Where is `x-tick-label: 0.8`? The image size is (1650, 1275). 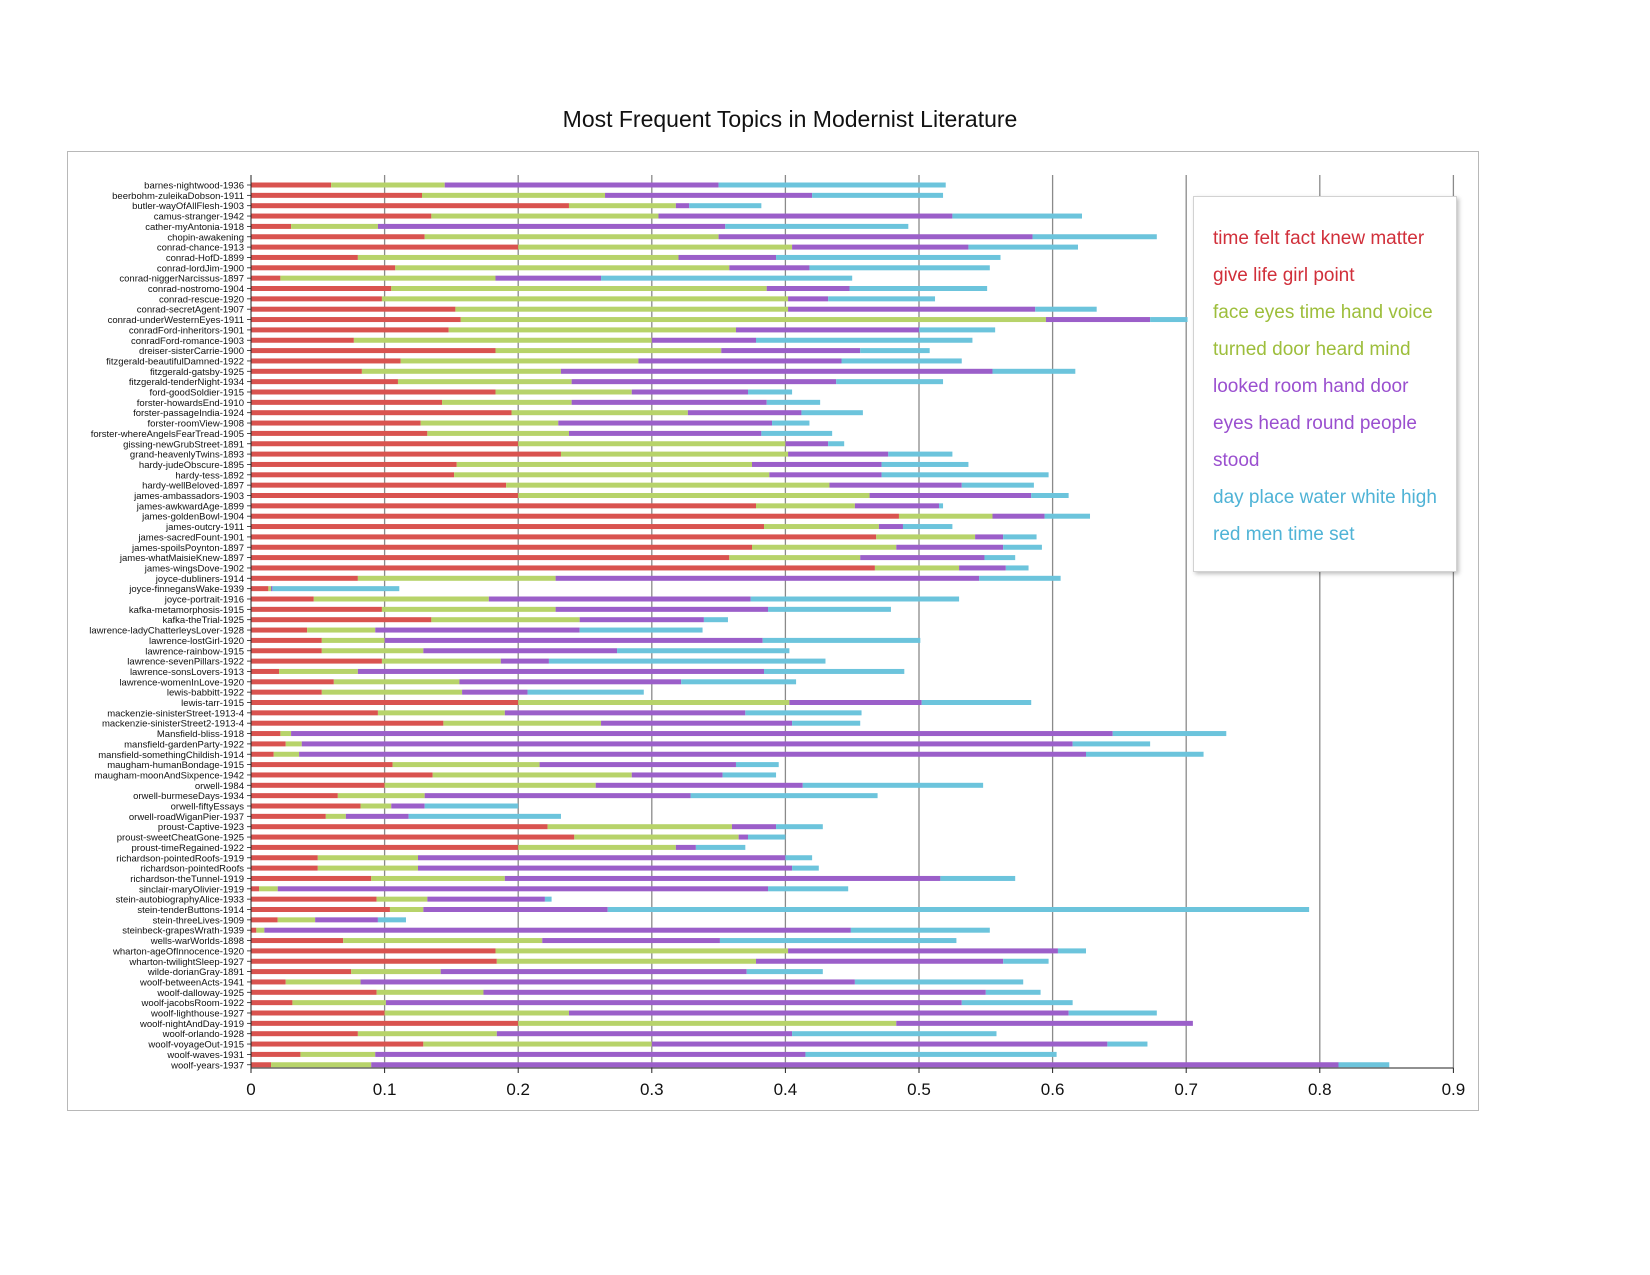 x-tick-label: 0.8 is located at coordinates (1320, 1089).